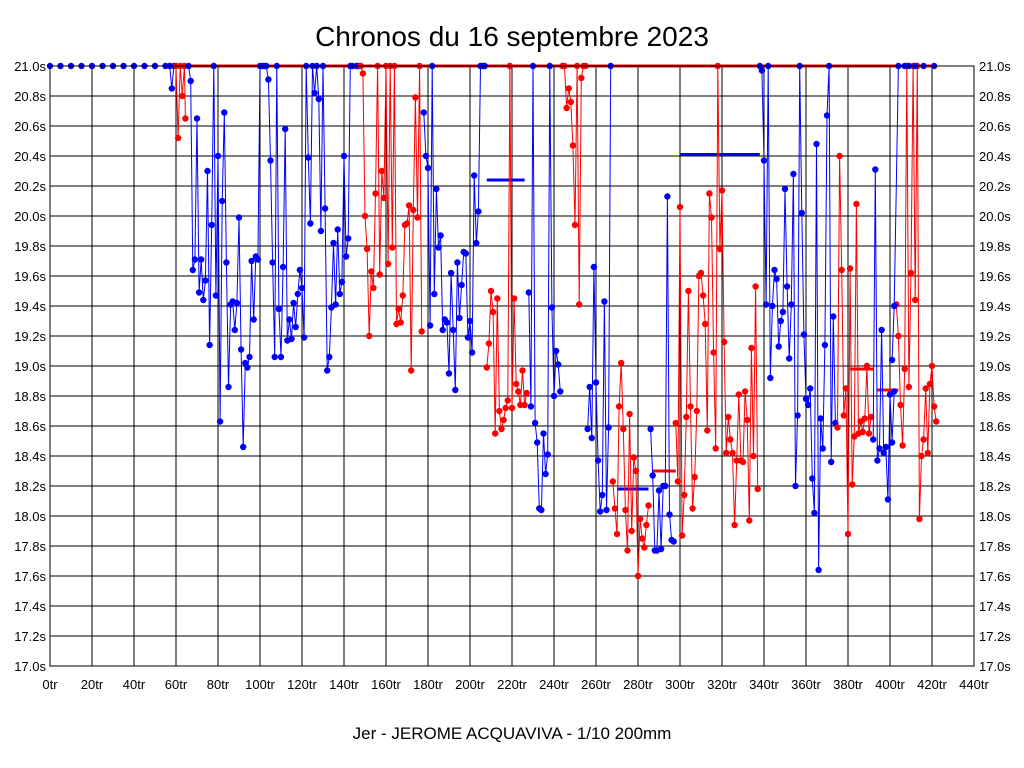 This screenshot has height=768, width=1024. I want to click on y-tick-label-right-1: 17.2s, so click(995, 636).